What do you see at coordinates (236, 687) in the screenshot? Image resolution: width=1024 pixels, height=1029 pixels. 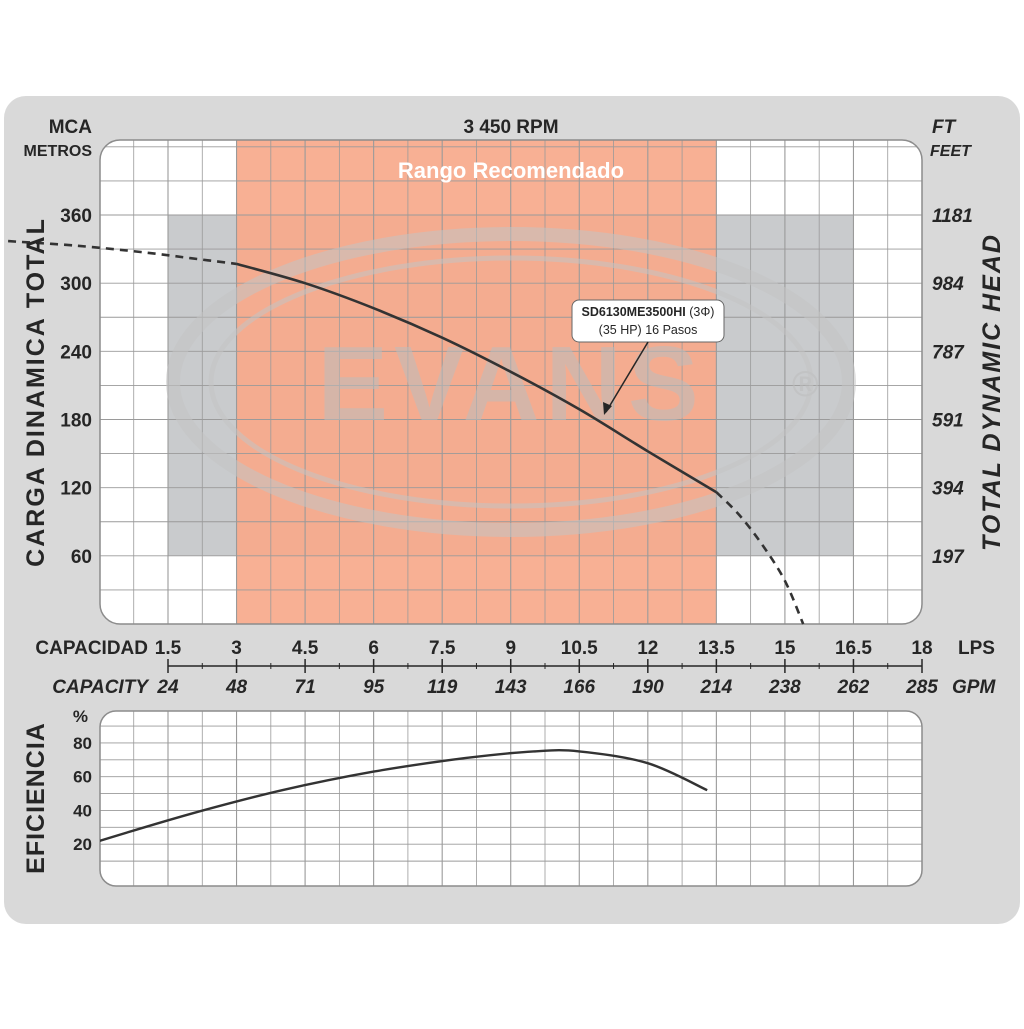 I see `x-tick-label-gpm: 48` at bounding box center [236, 687].